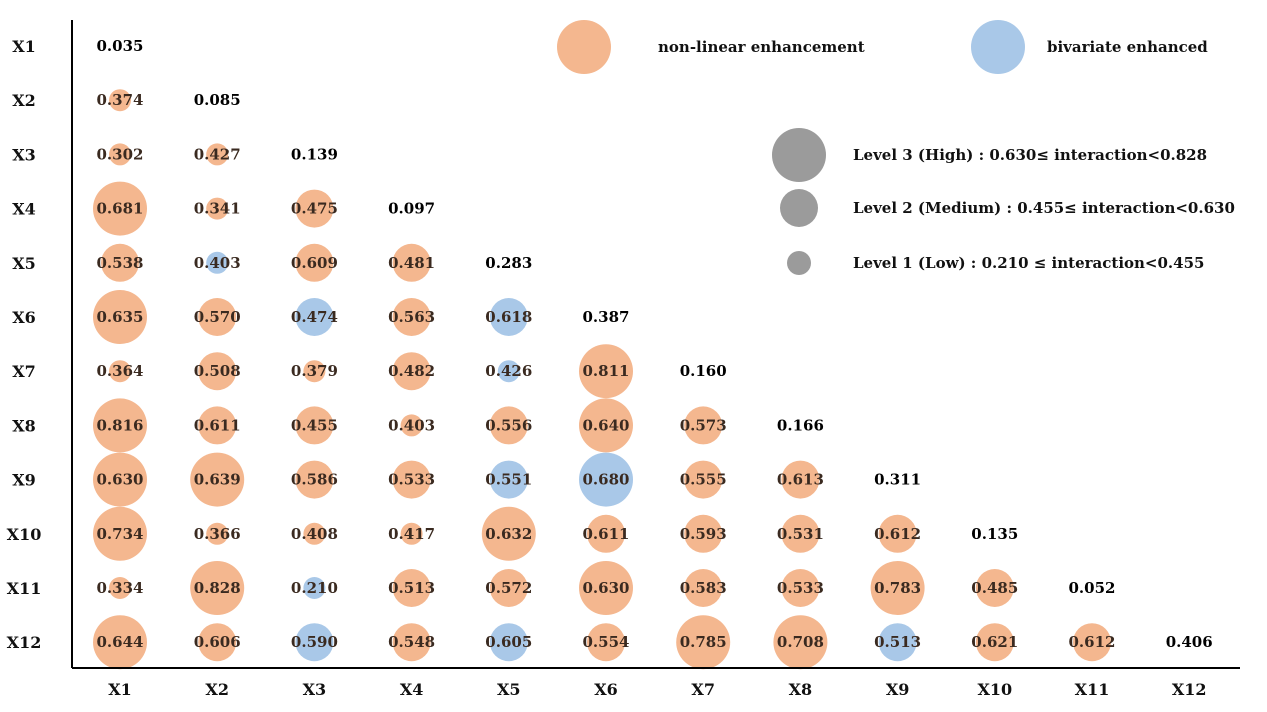 Image resolution: width=1267 pixels, height=712 pixels. What do you see at coordinates (703, 689) in the screenshot?
I see `col-label-X7: X7` at bounding box center [703, 689].